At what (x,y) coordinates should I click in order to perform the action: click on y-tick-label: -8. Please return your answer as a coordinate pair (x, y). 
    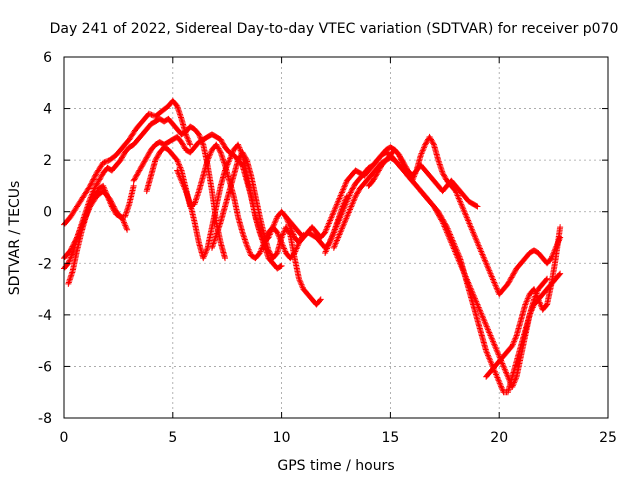
    Looking at the image, I should click on (45, 419).